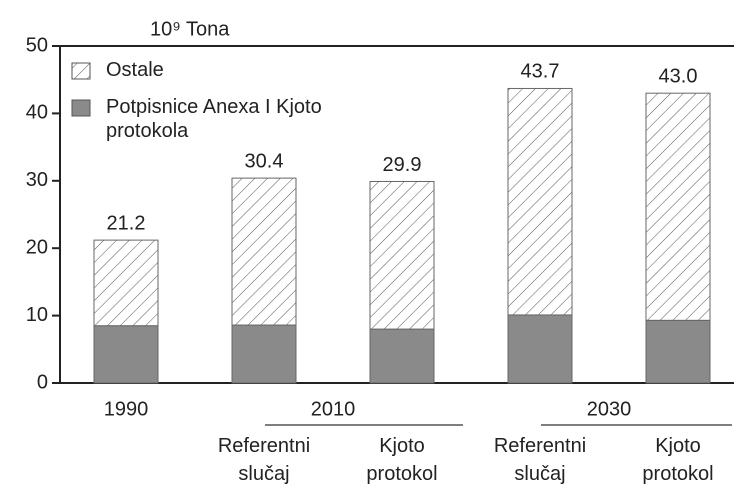 This screenshot has height=495, width=736. I want to click on y-tick-label: 10, so click(37, 315).